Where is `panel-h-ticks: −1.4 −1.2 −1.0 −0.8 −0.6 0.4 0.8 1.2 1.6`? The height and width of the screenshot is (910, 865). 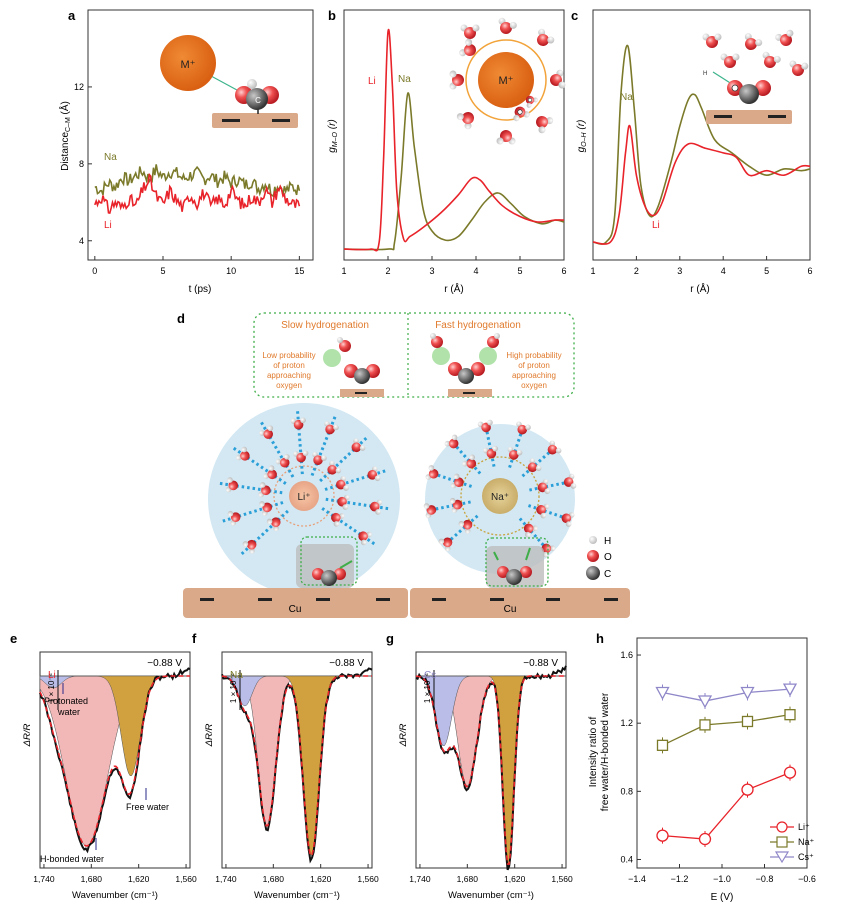
panel-h-ticks: −1.4 −1.2 −1.0 −0.8 −0.6 0.4 0.8 1.2 1.6 is located at coordinates (717, 767).